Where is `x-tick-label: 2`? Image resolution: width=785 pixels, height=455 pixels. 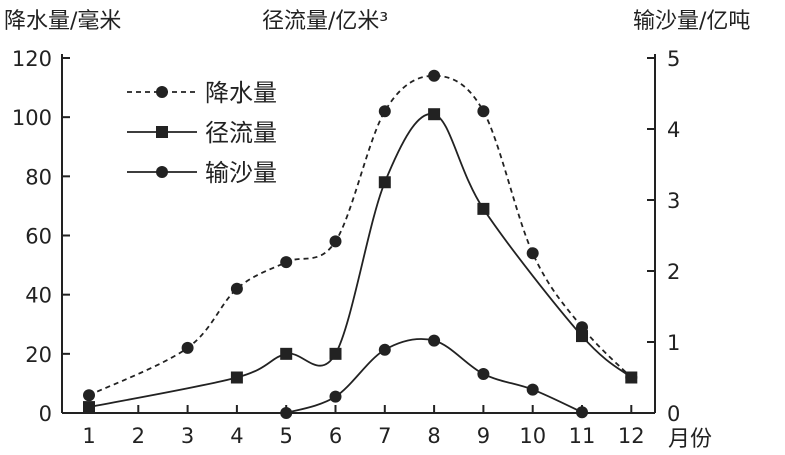 x-tick-label: 2 is located at coordinates (138, 436).